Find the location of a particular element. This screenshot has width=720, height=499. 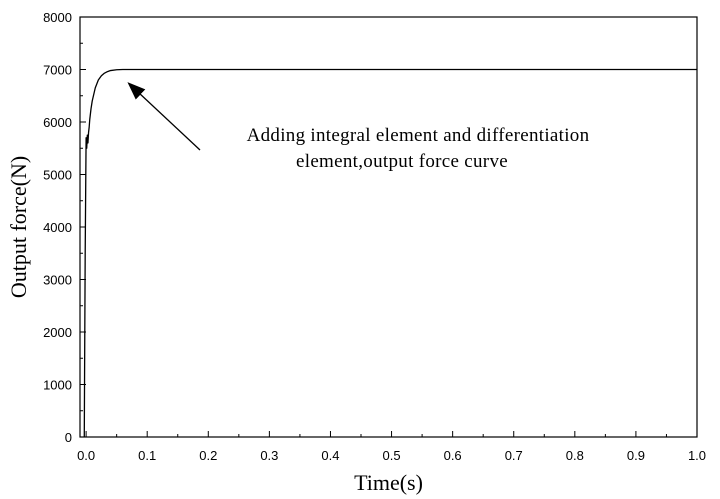

y-tick-label: 8000 is located at coordinates (57, 17).